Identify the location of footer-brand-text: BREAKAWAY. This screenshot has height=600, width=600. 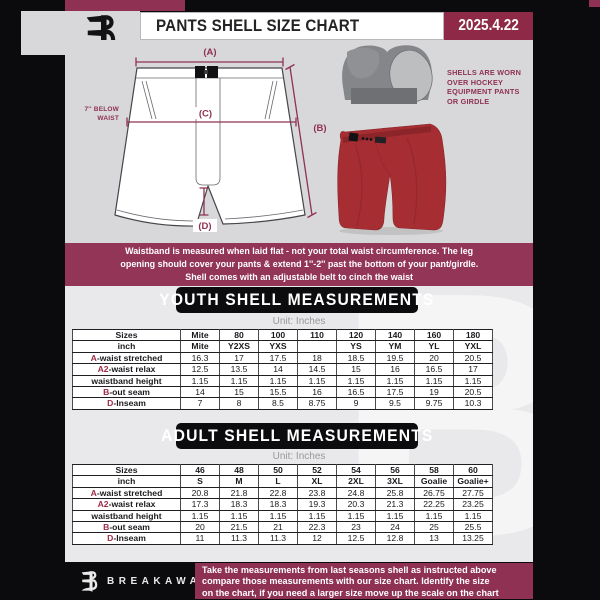
(159, 581).